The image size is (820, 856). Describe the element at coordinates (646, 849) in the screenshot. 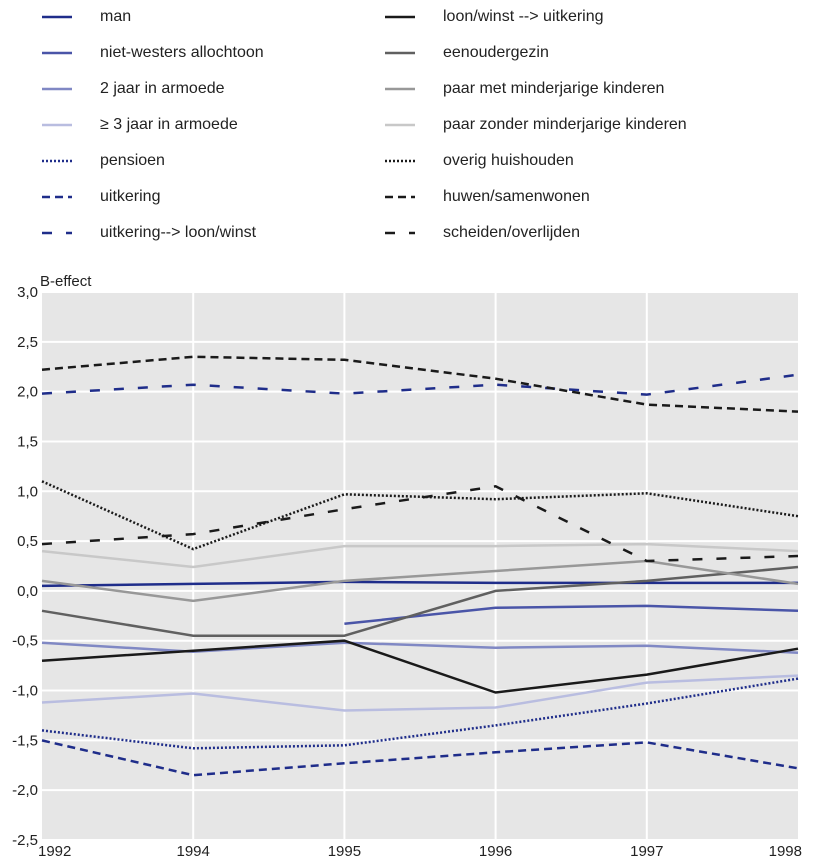

I see `x-tick-label: 1997` at that location.